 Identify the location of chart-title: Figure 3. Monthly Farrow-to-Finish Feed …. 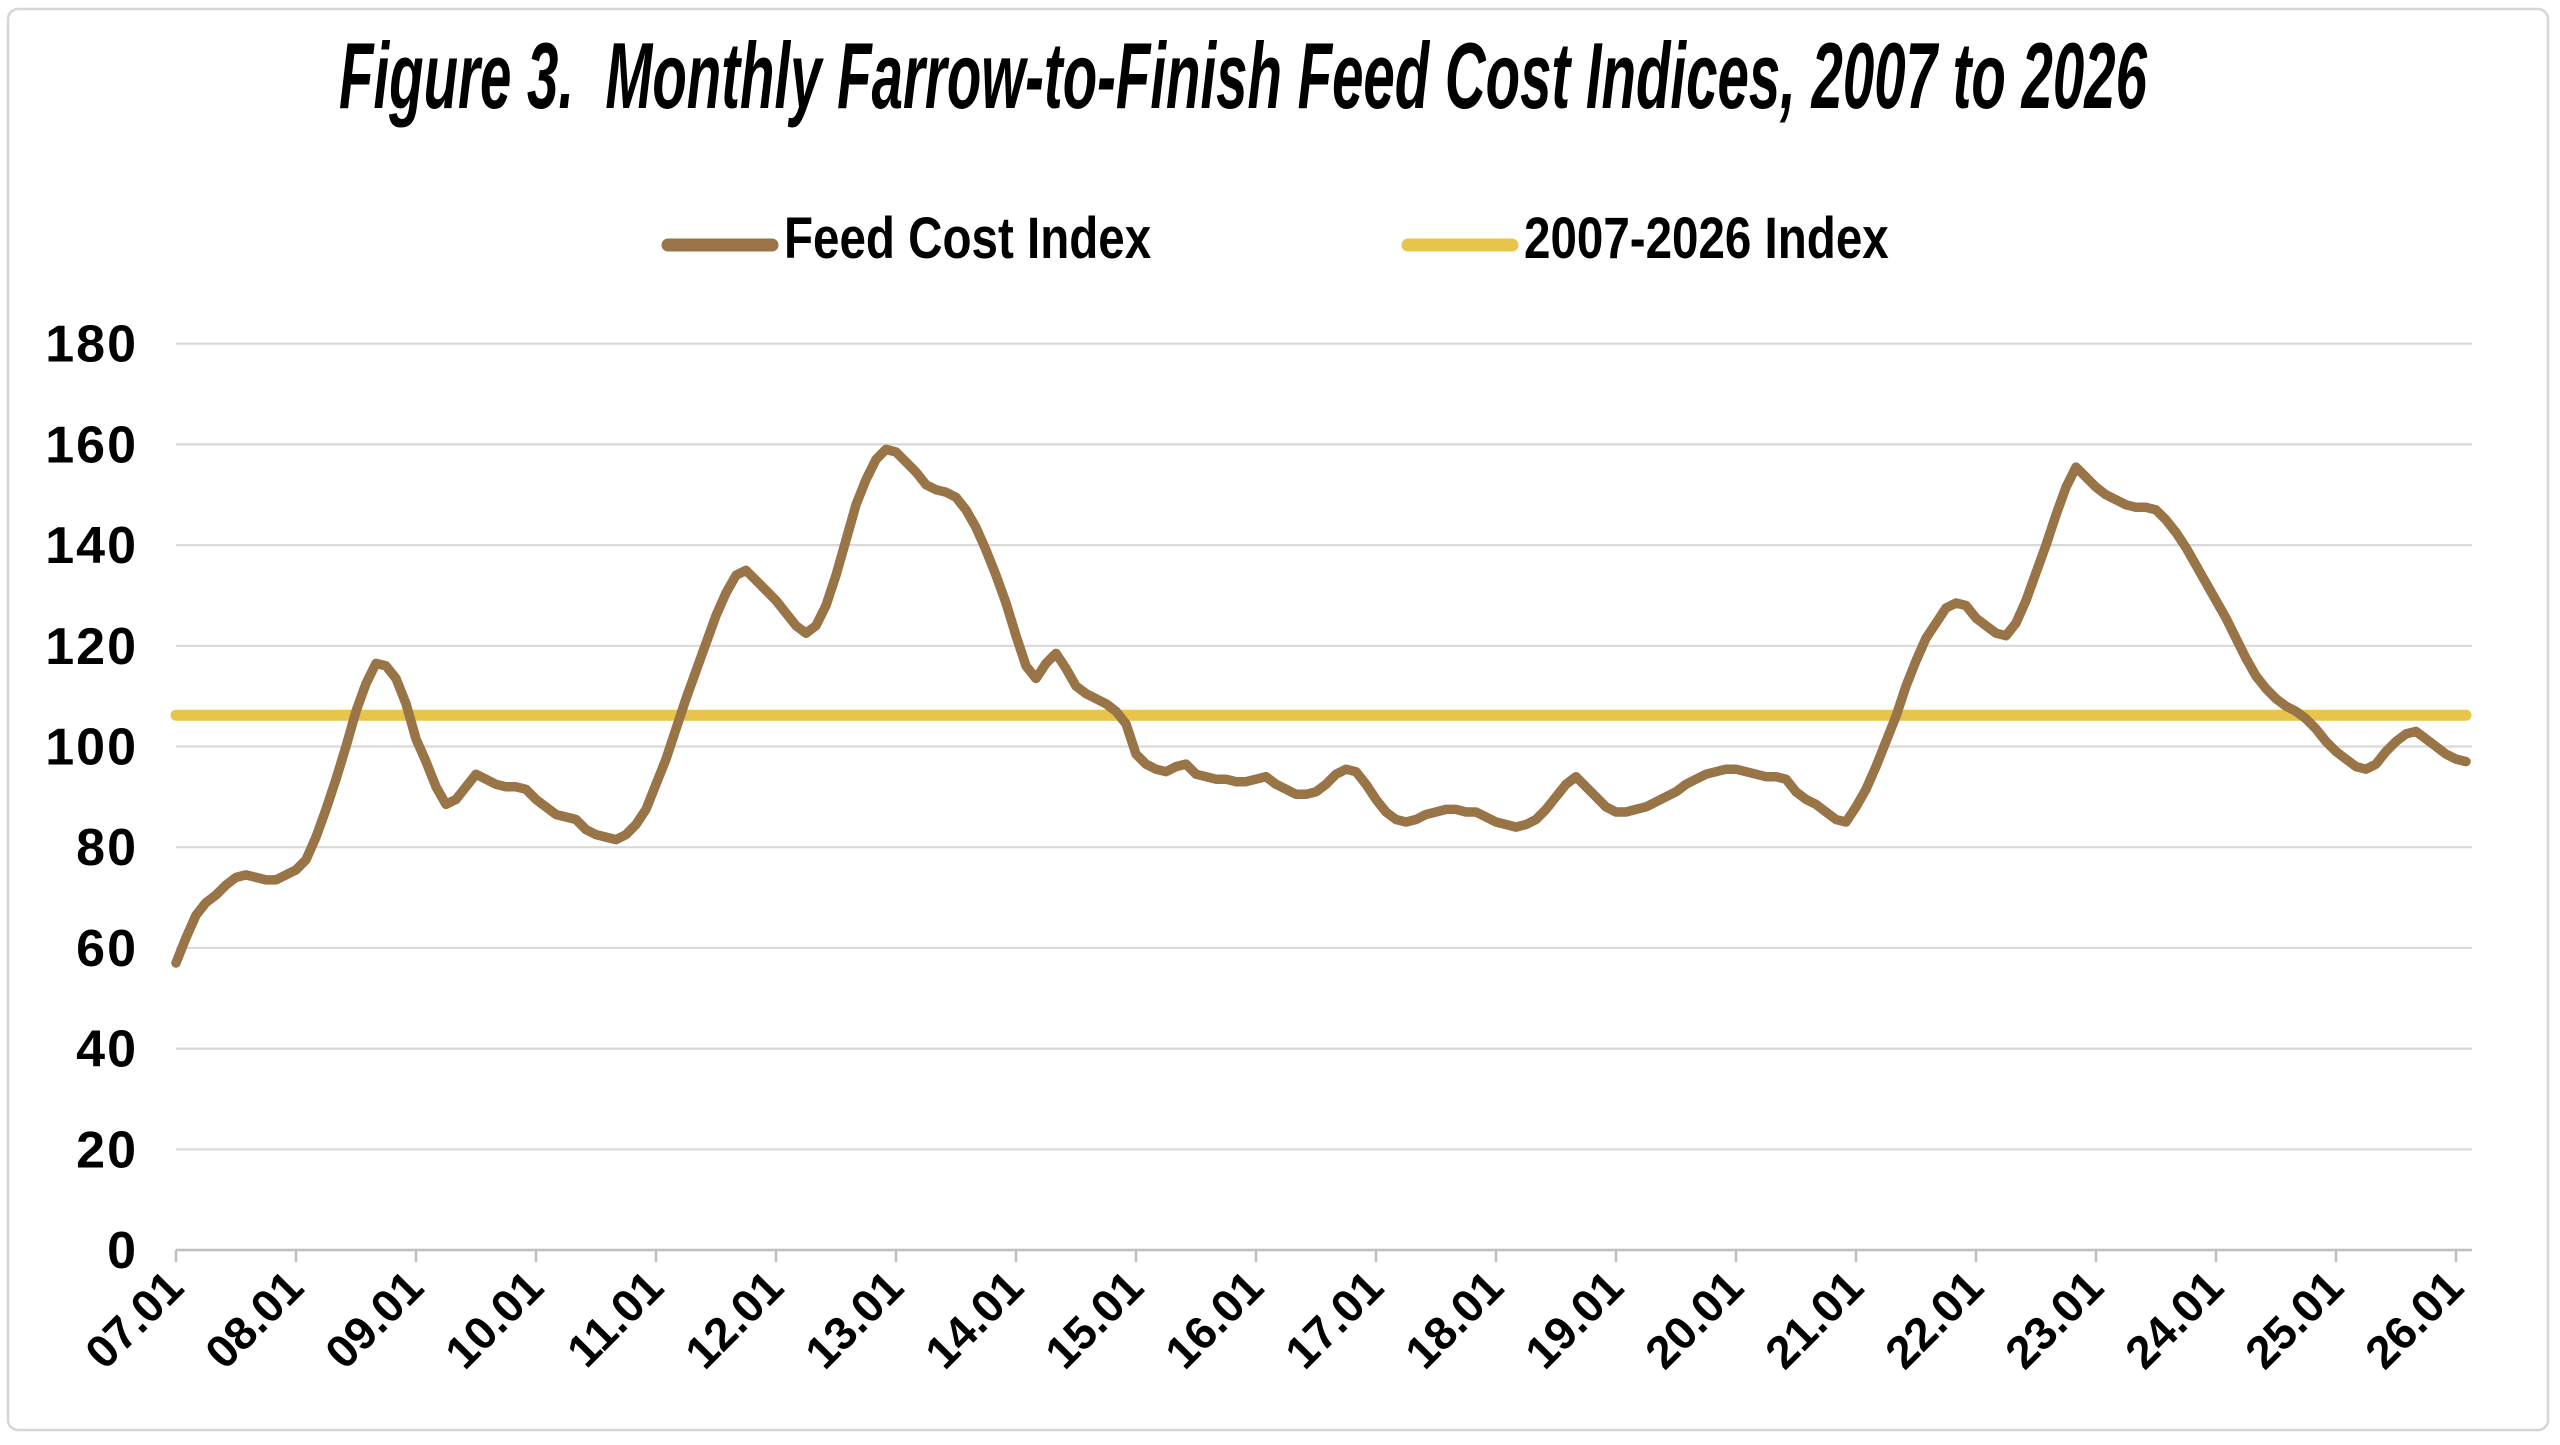
(1243, 76).